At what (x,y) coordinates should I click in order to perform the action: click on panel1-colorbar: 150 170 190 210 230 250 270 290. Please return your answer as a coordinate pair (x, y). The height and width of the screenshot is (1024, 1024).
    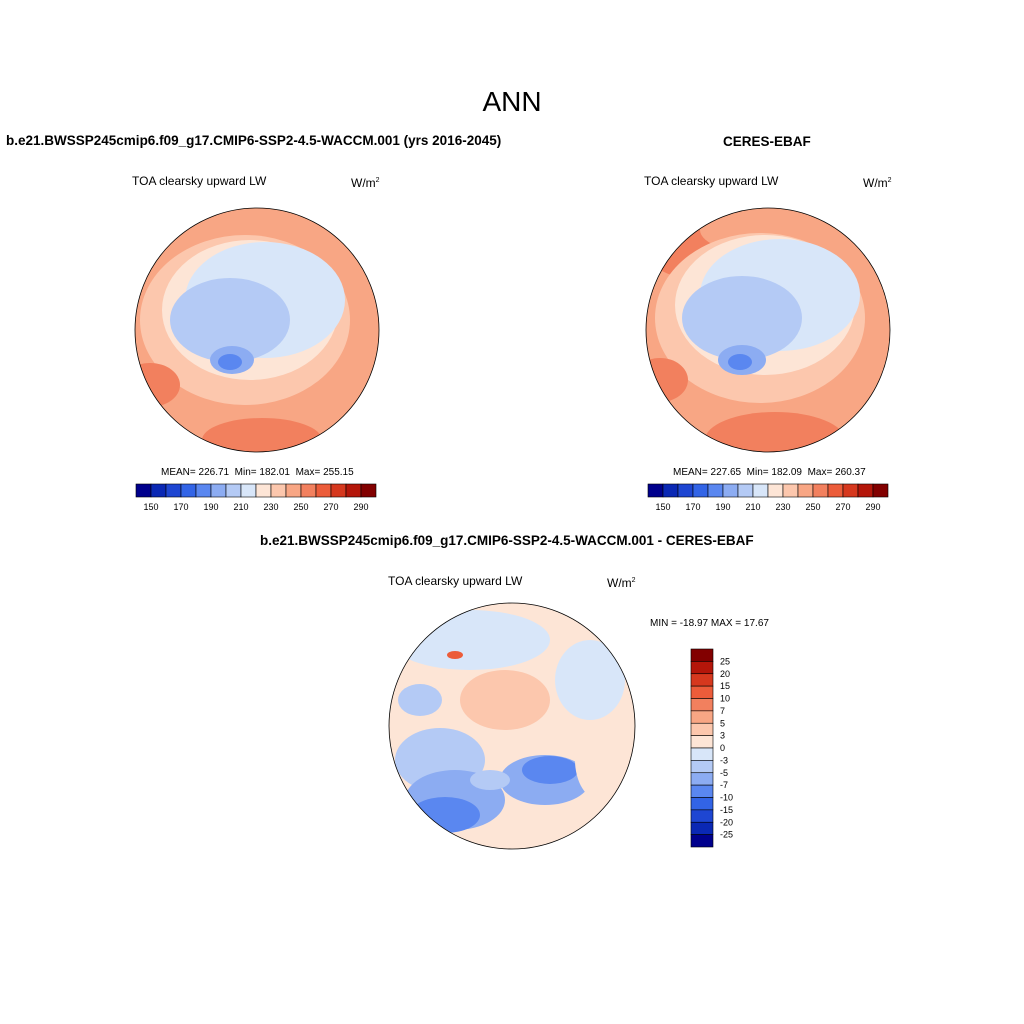
    Looking at the image, I should click on (256, 497).